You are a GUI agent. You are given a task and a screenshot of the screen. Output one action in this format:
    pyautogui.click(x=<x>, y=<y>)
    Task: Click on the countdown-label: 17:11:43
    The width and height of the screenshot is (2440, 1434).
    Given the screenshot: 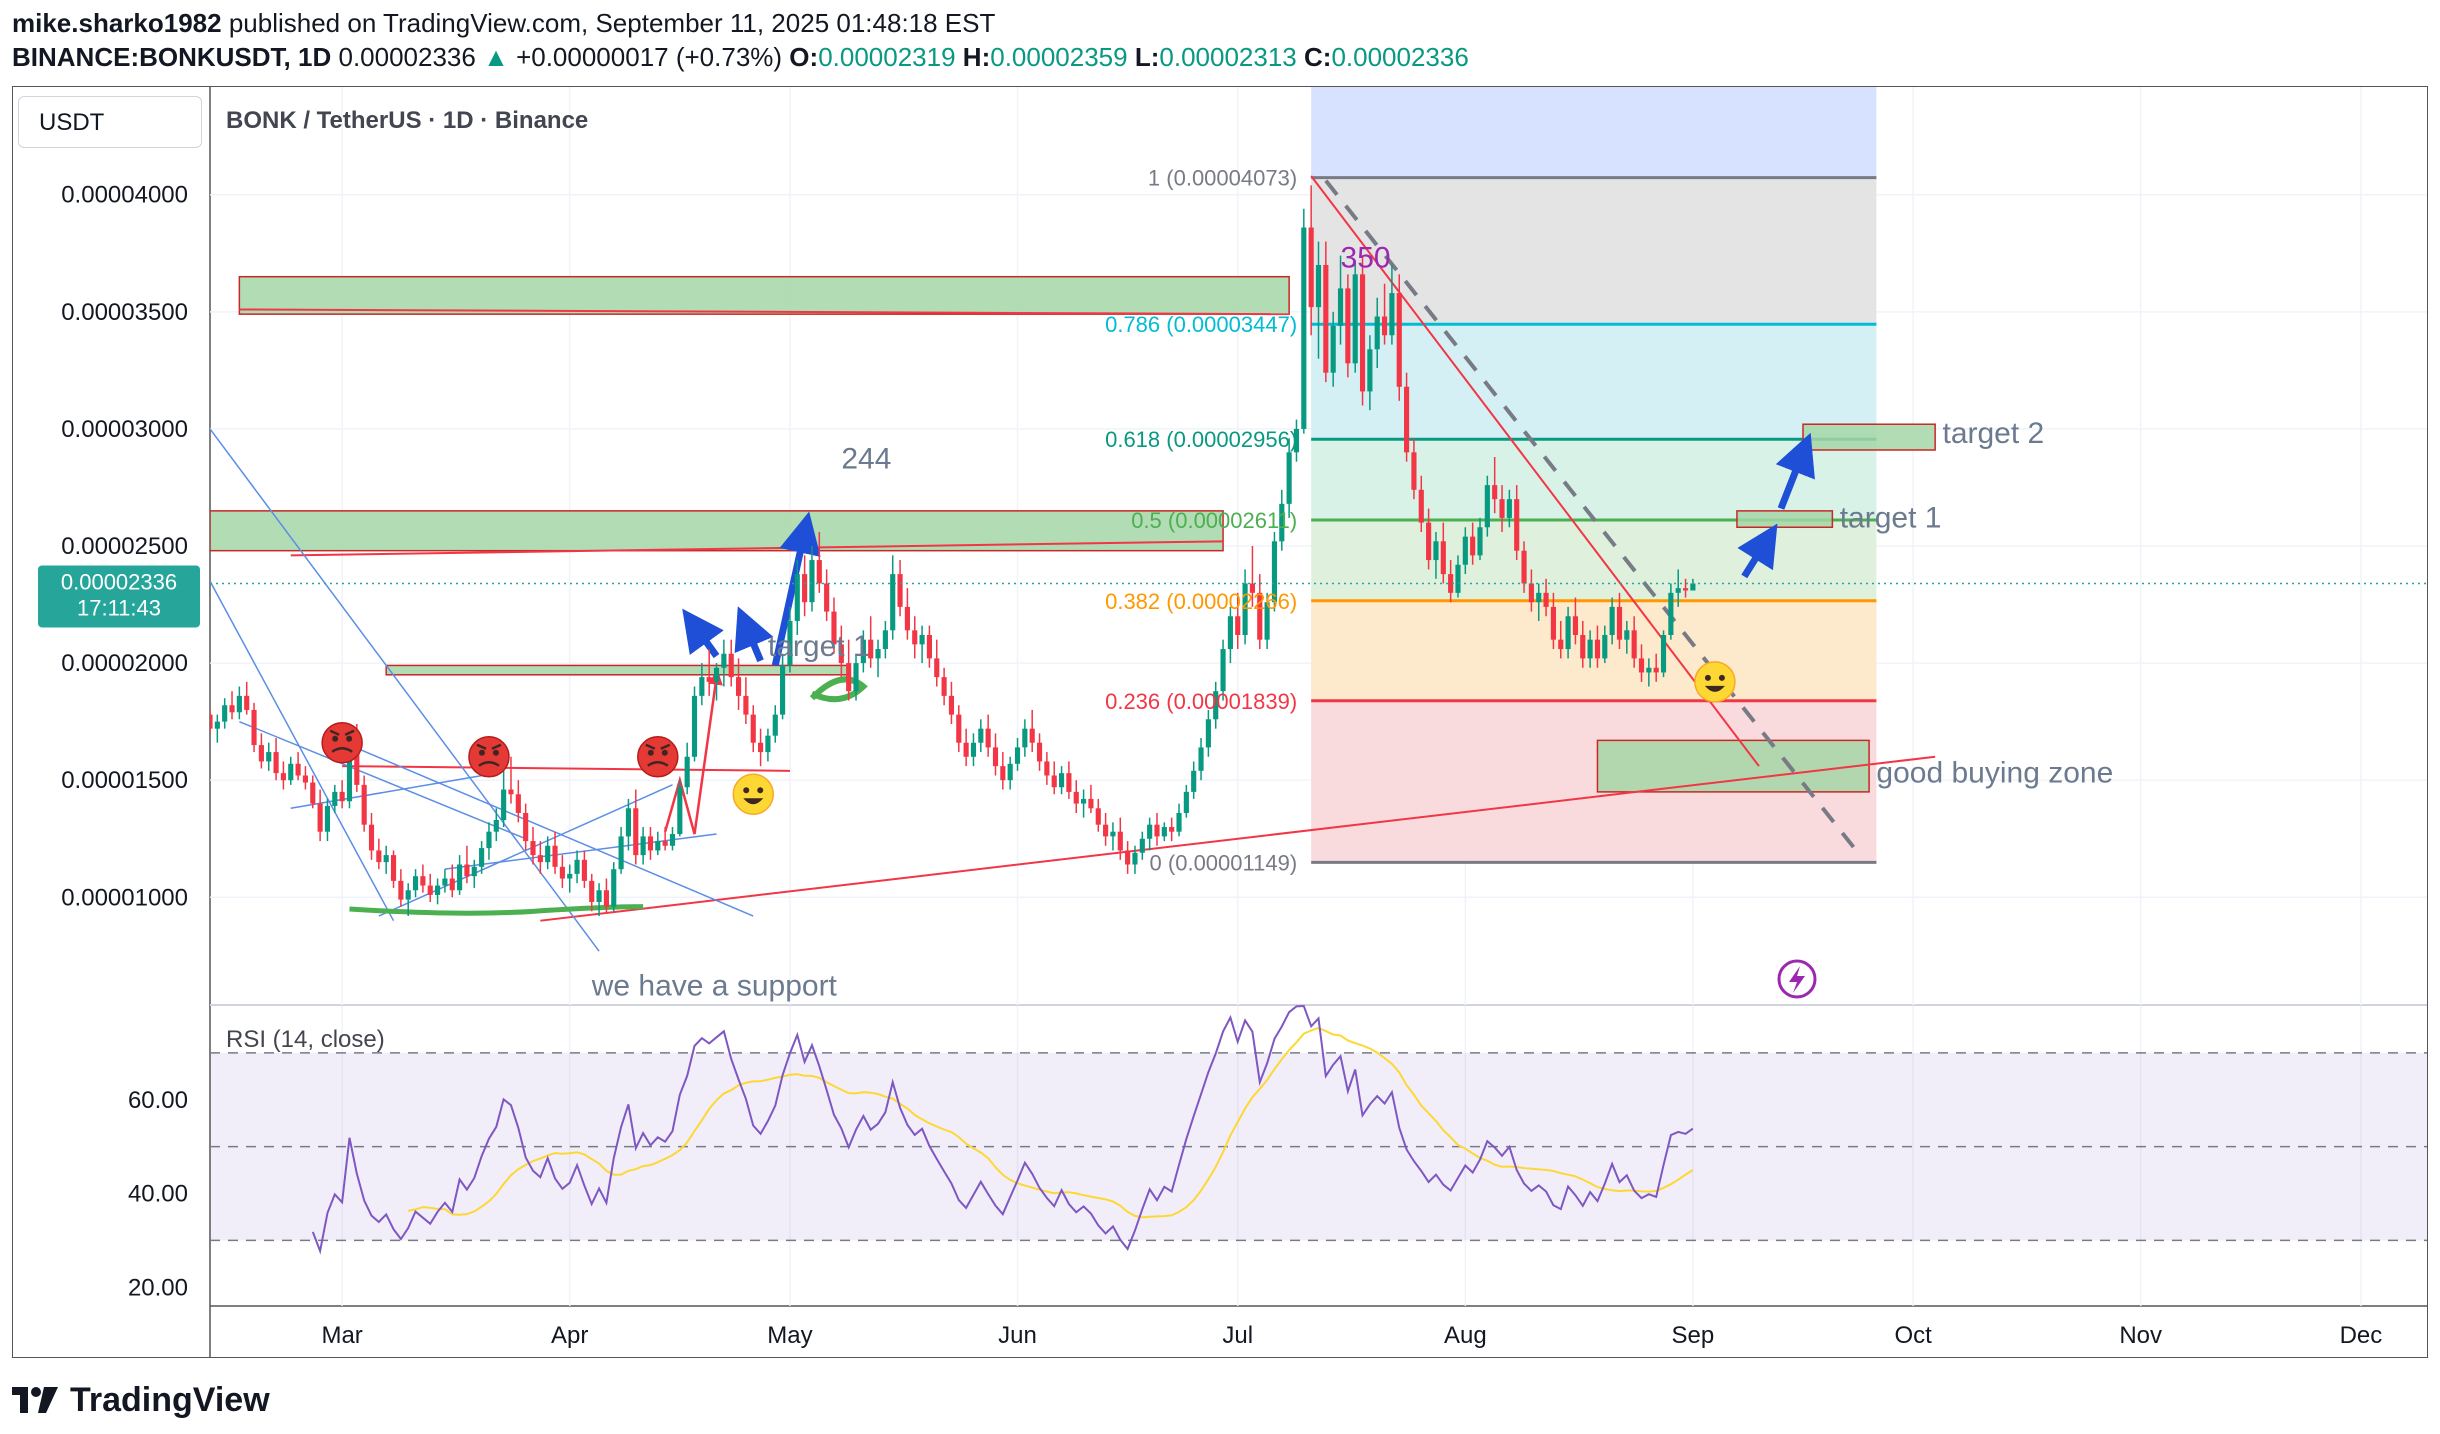 What is the action you would take?
    pyautogui.click(x=119, y=607)
    